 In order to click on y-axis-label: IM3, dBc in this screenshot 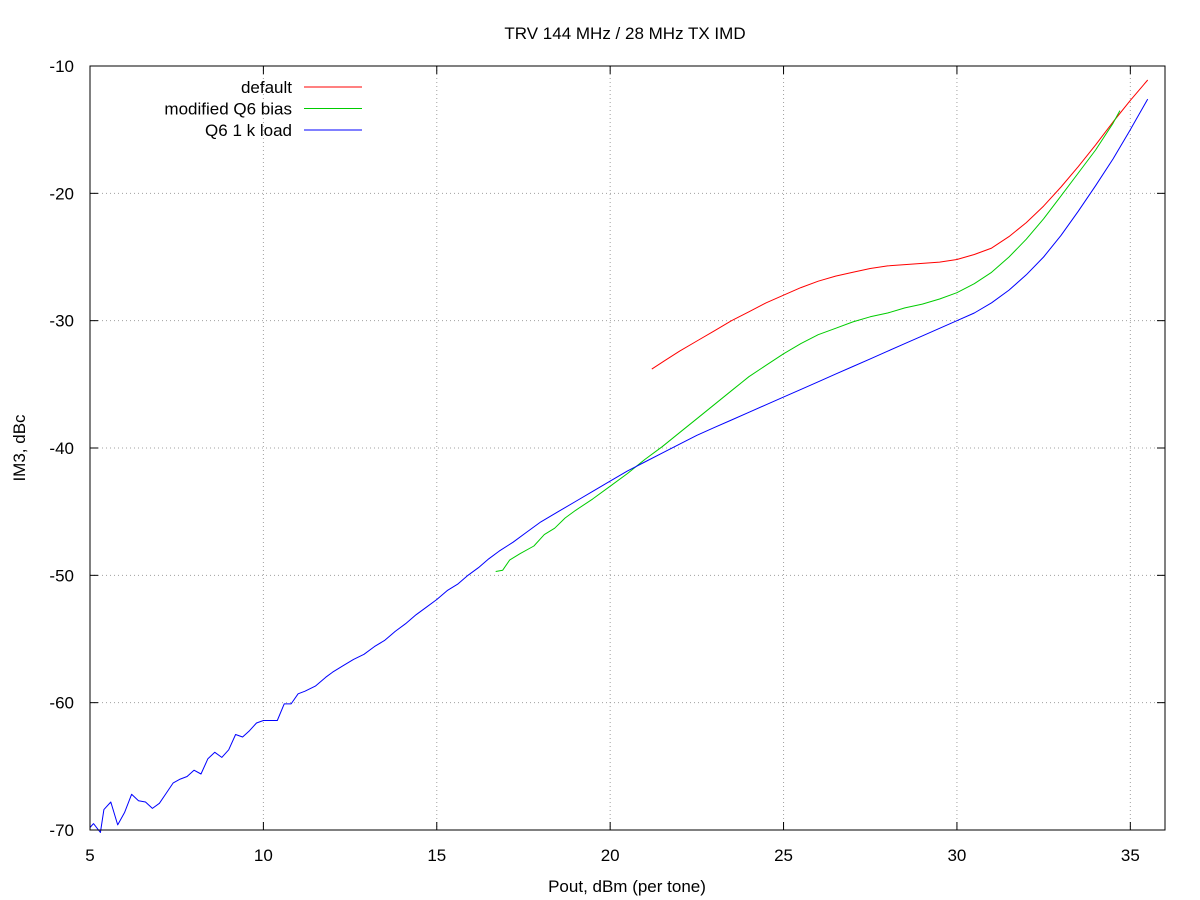, I will do `click(19, 448)`.